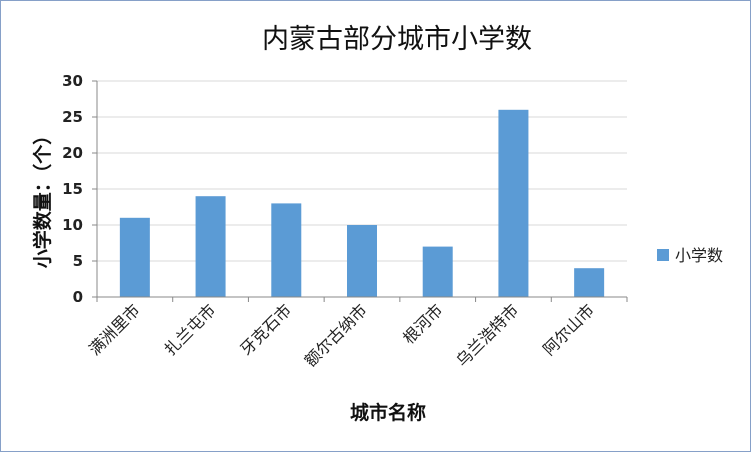 The width and height of the screenshot is (751, 453). Describe the element at coordinates (72, 81) in the screenshot. I see `y-tick-label: 30` at that location.